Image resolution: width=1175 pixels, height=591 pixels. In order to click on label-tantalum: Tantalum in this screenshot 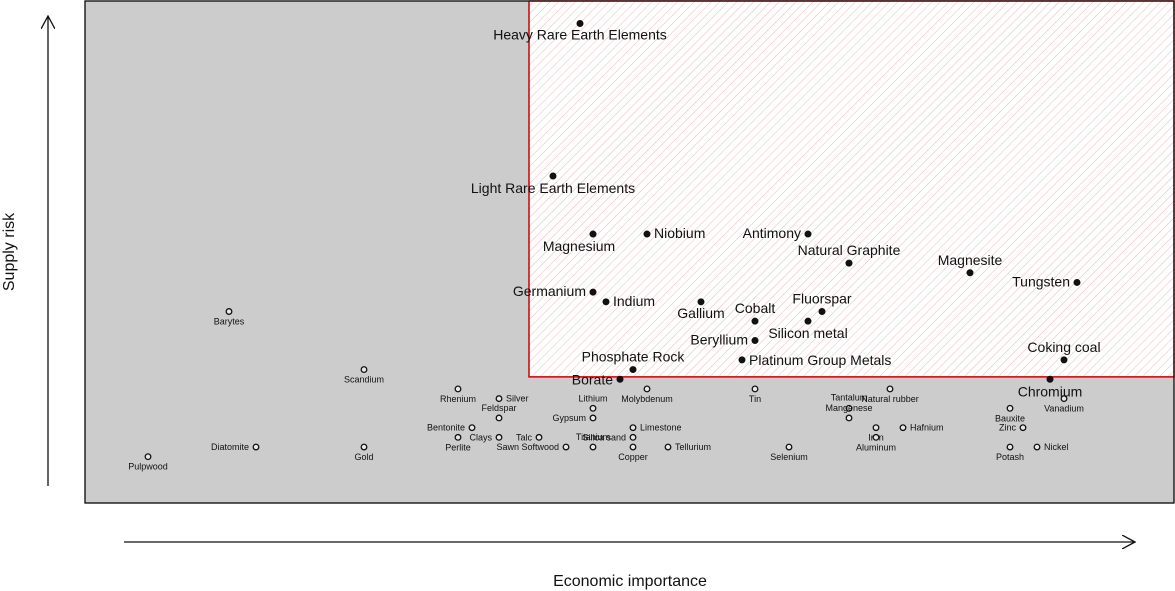, I will do `click(849, 397)`.